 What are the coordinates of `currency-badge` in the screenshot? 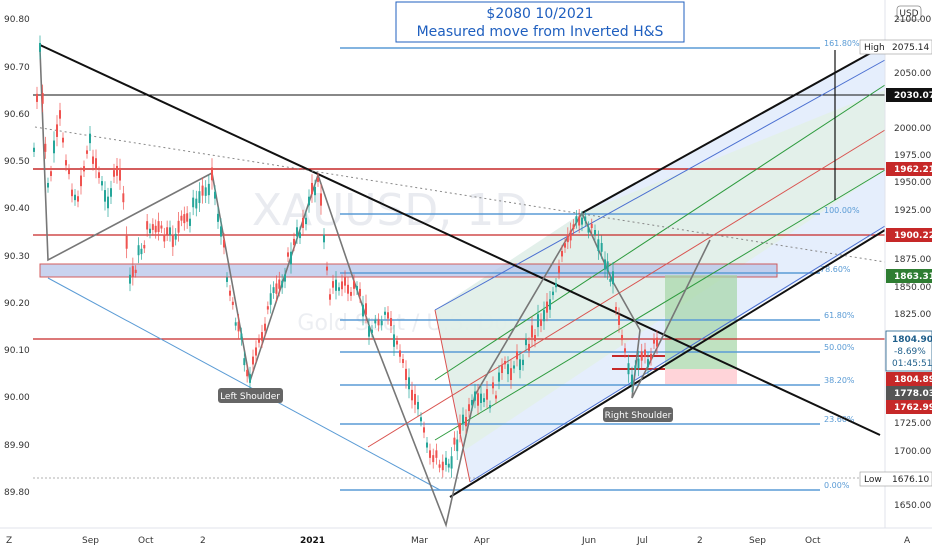 It's located at (909, 13).